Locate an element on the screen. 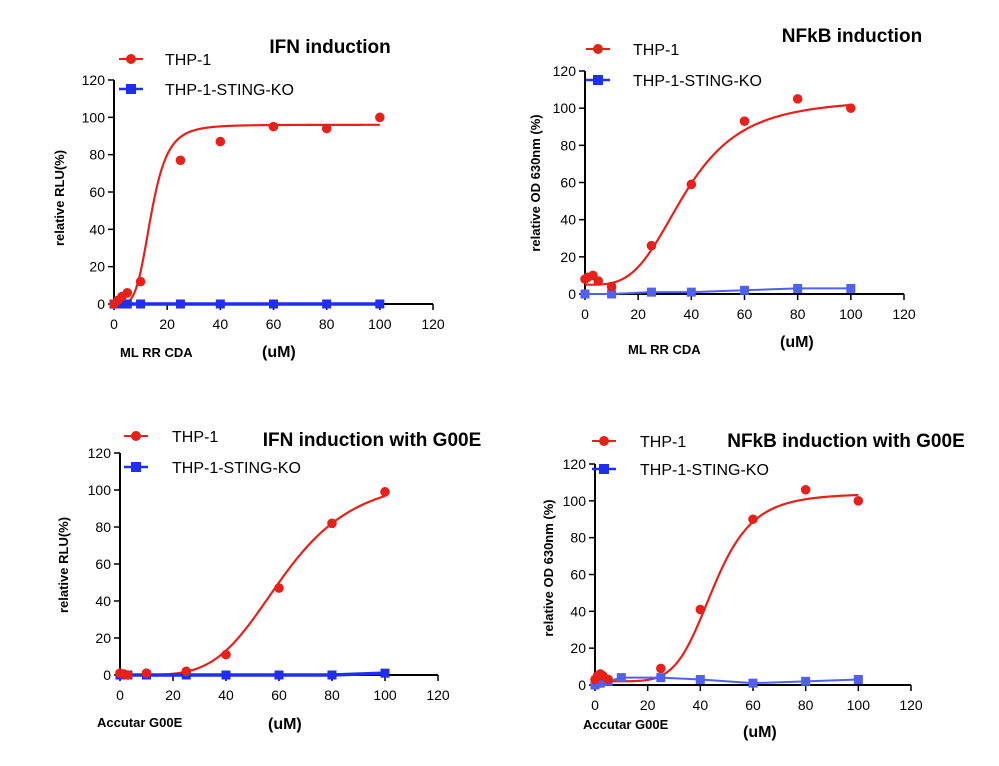 Image resolution: width=999 pixels, height=766 pixels. y-tick-label: 40 is located at coordinates (578, 611).